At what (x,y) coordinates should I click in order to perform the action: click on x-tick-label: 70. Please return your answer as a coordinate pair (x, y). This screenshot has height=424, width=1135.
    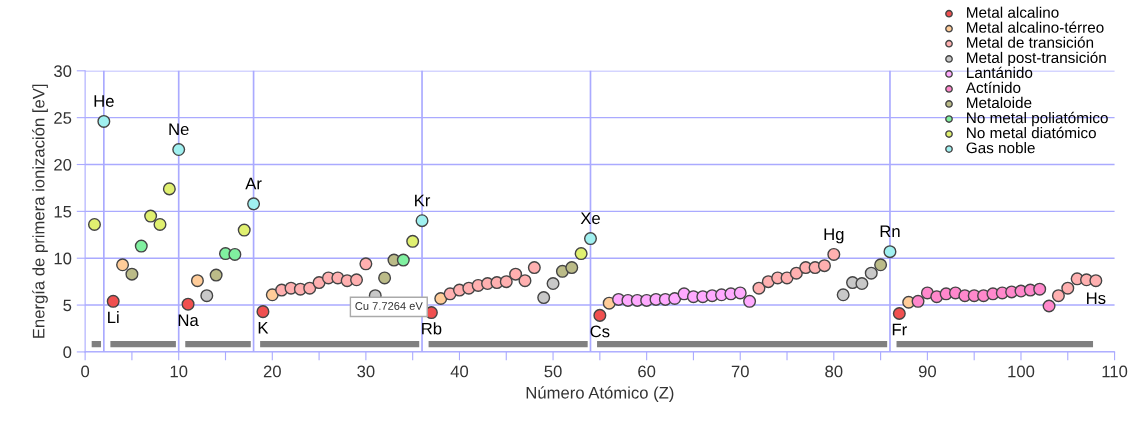
    Looking at the image, I should click on (740, 371).